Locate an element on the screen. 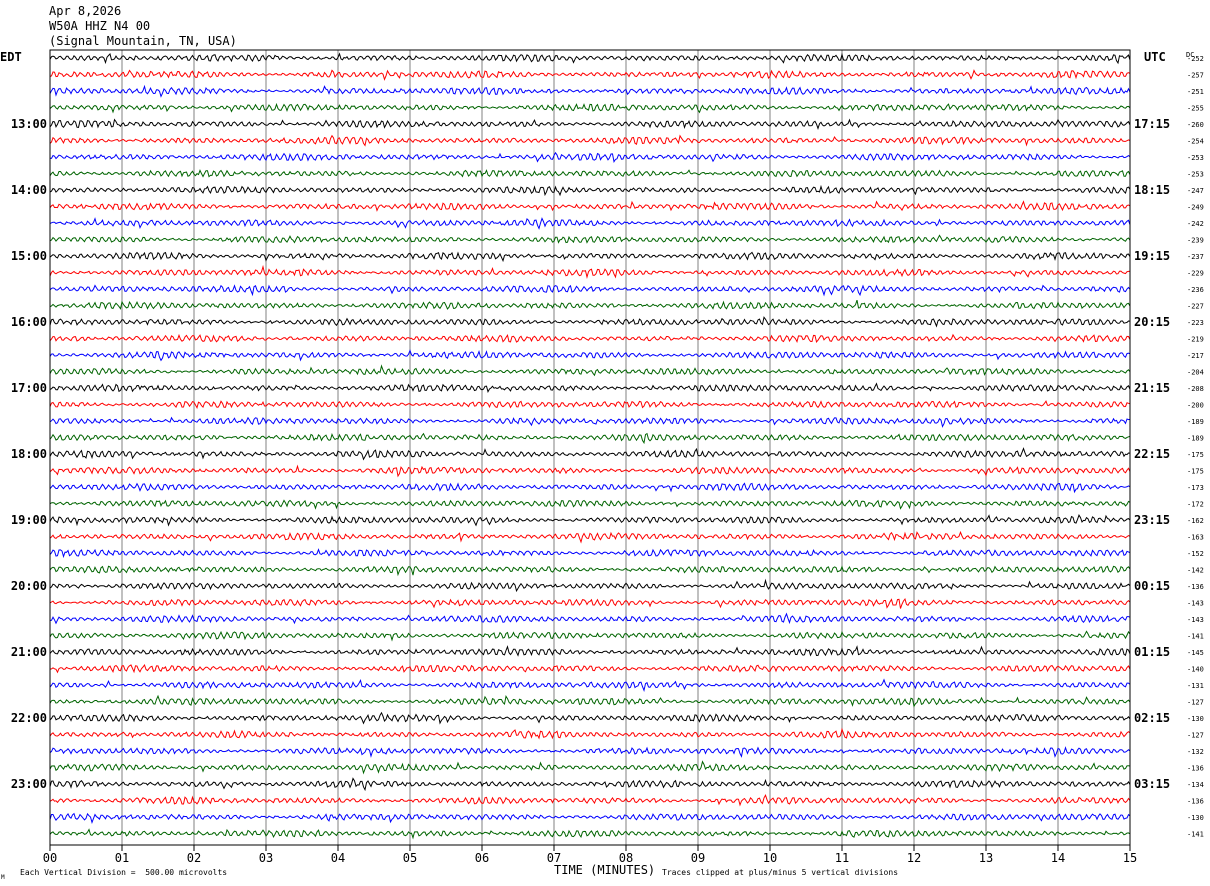 Image resolution: width=1210 pixels, height=886 pixels. dc-offset-label: -140 is located at coordinates (1195, 670).